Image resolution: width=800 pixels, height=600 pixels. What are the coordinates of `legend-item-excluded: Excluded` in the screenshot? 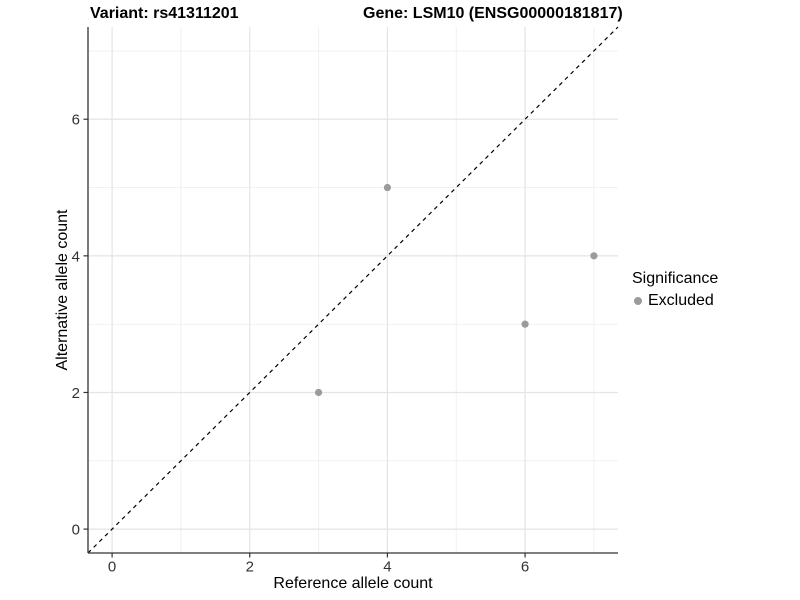 It's located at (675, 301).